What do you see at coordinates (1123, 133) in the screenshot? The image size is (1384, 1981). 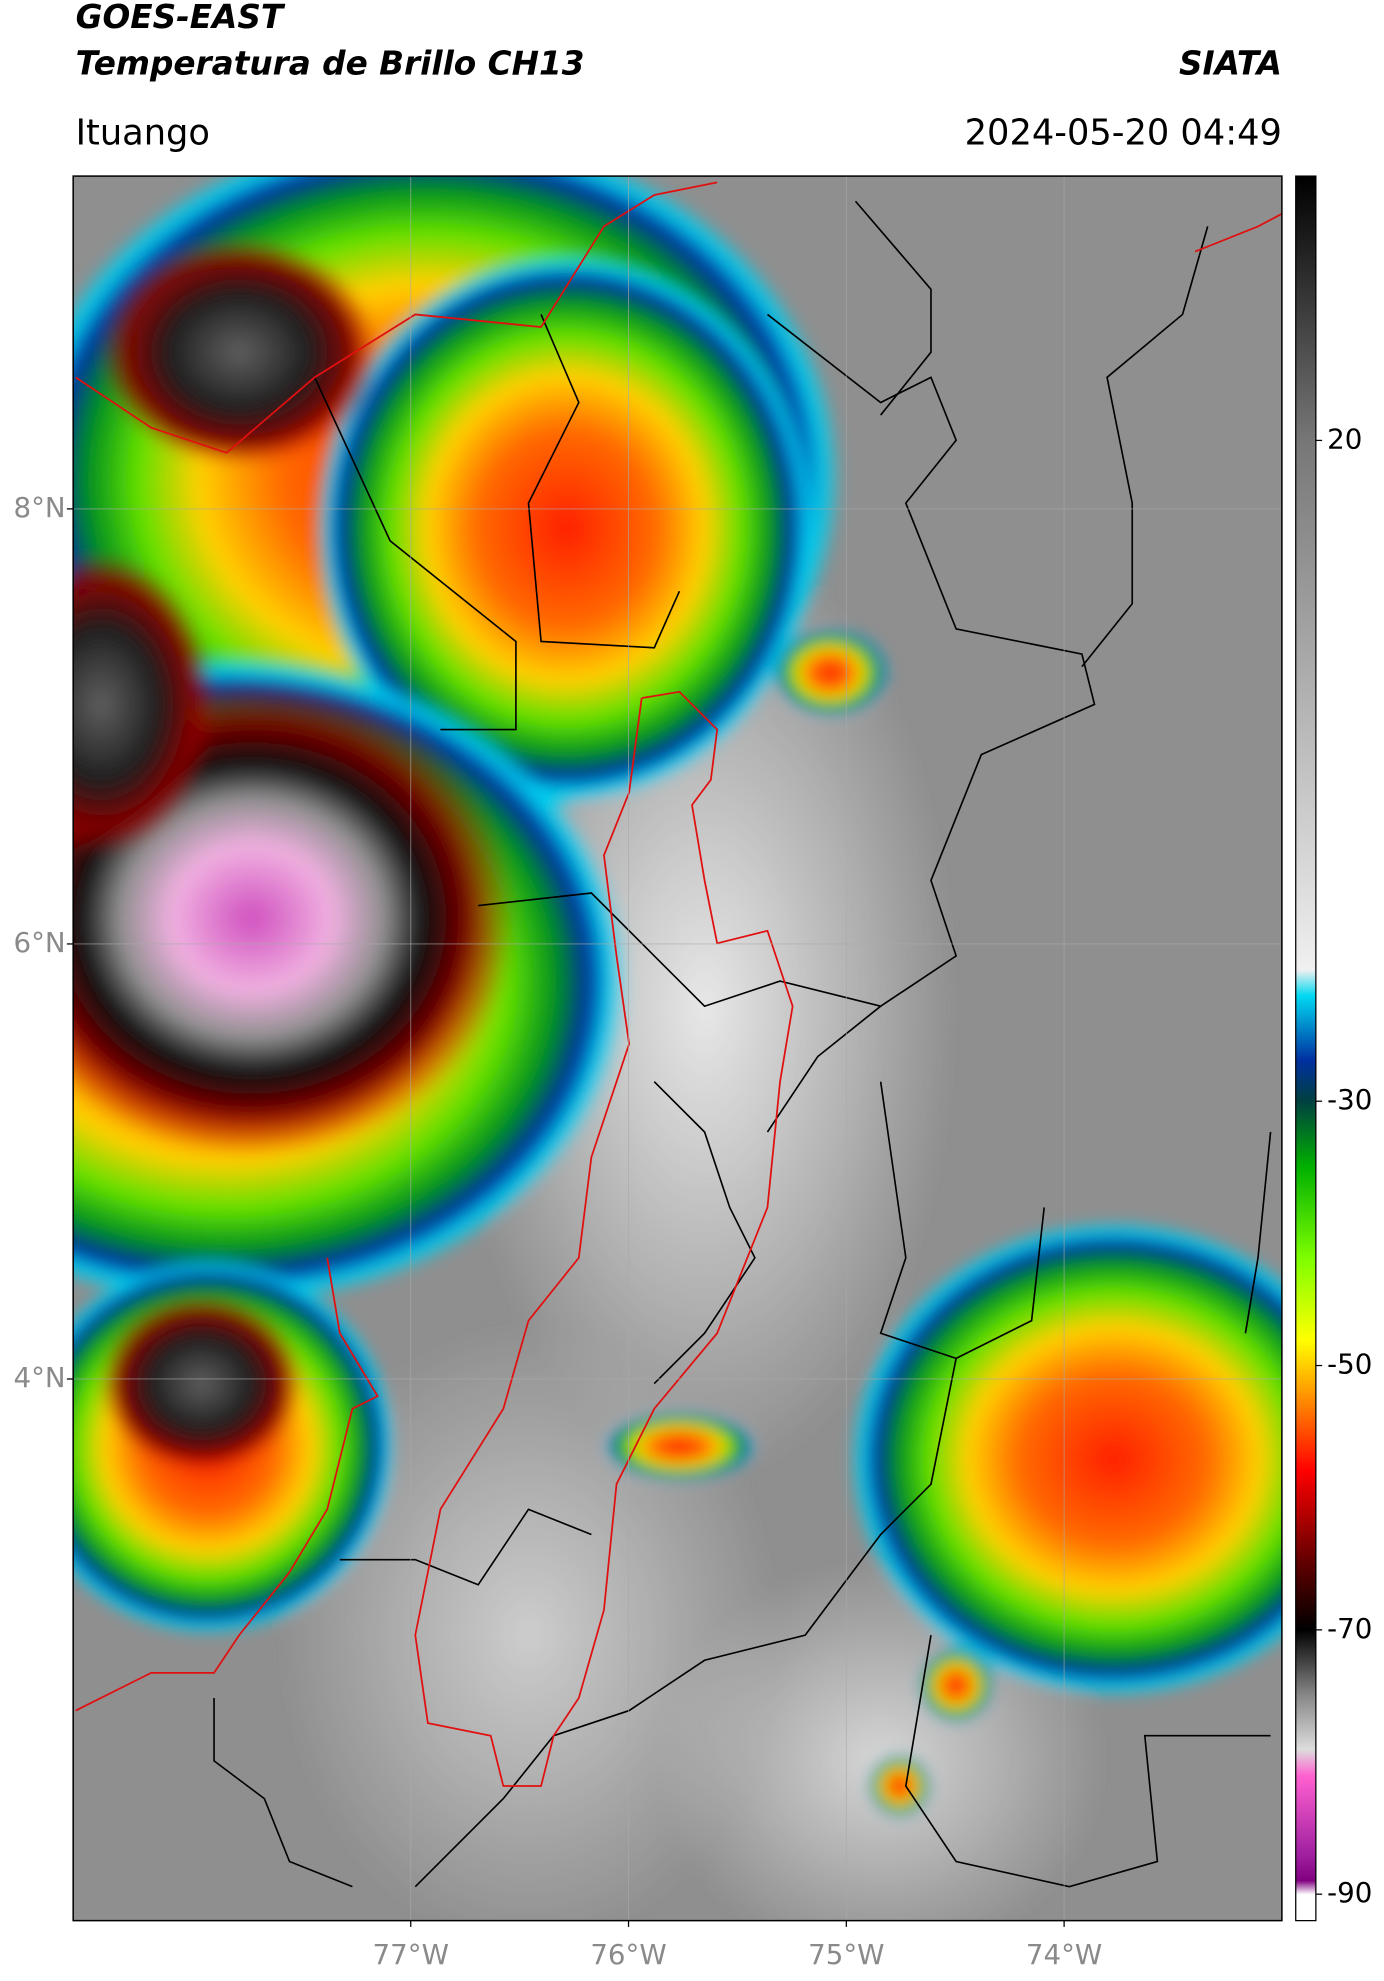 I see `datetime: 2024-05-20 04:49` at bounding box center [1123, 133].